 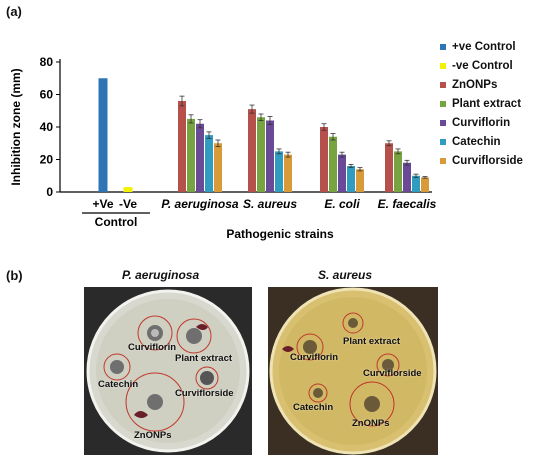 What do you see at coordinates (128, 204) in the screenshot?
I see `x-tick-label: -Ve` at bounding box center [128, 204].